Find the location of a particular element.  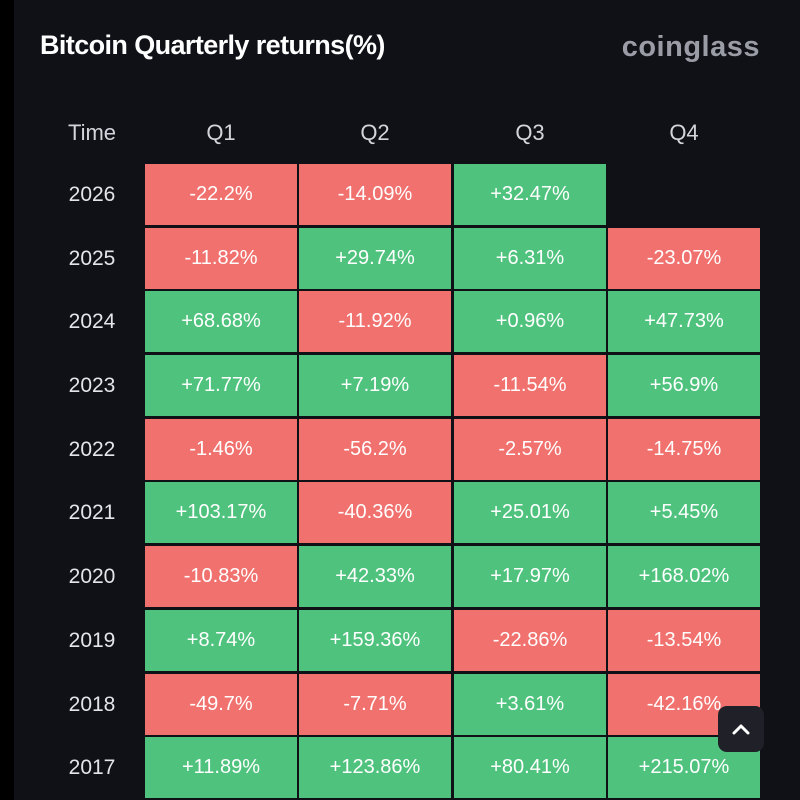

return-cell-q2: +42.33% is located at coordinates (375, 577).